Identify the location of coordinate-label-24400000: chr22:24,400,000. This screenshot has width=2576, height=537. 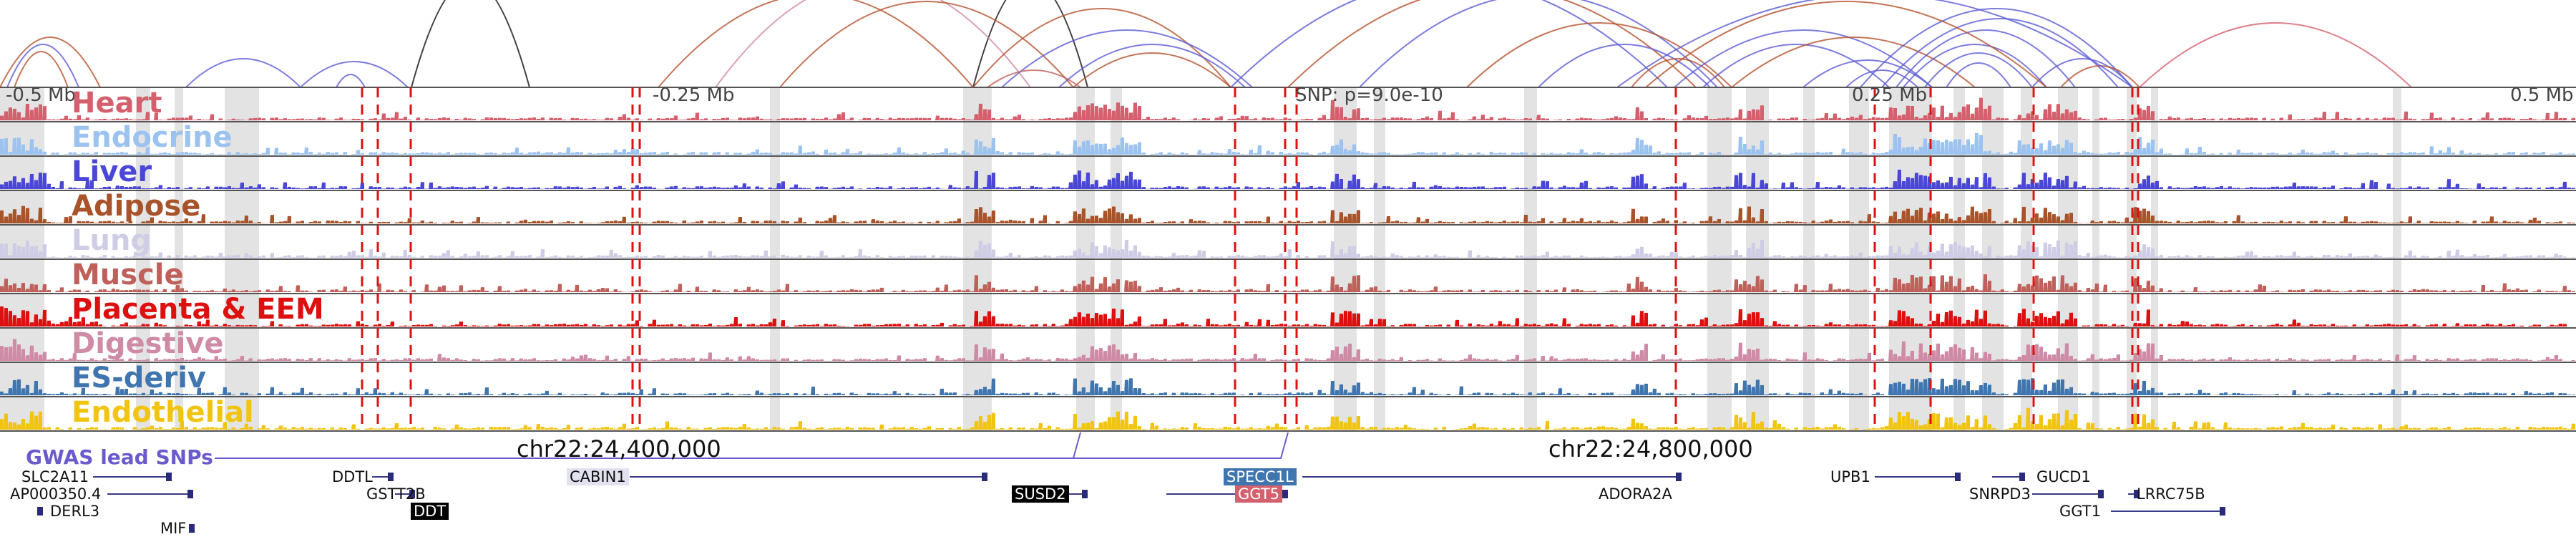
(619, 449).